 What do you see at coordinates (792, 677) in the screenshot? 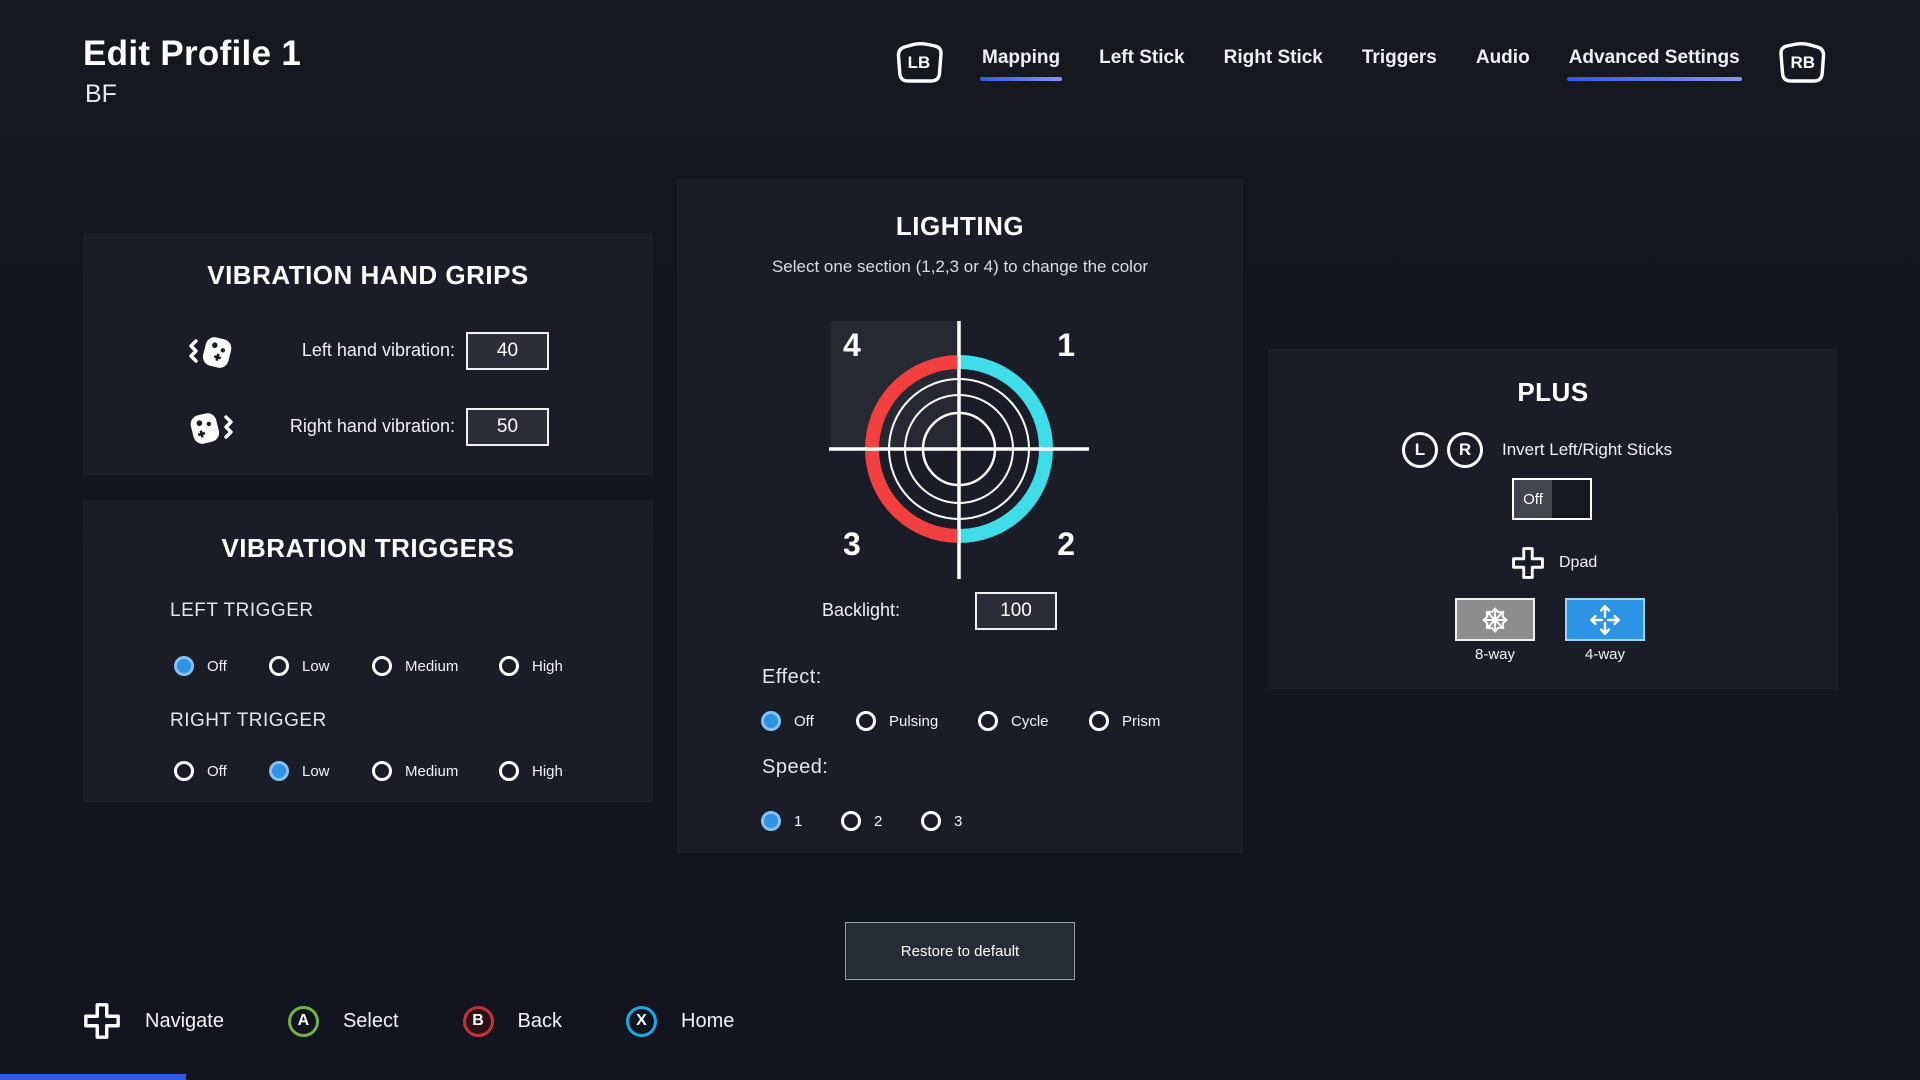
I see `effect-label: Effect:` at bounding box center [792, 677].